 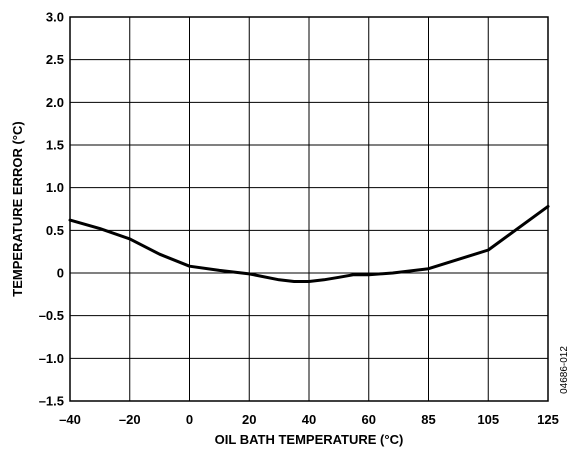 What do you see at coordinates (564, 370) in the screenshot?
I see `figure-id: 04686-012` at bounding box center [564, 370].